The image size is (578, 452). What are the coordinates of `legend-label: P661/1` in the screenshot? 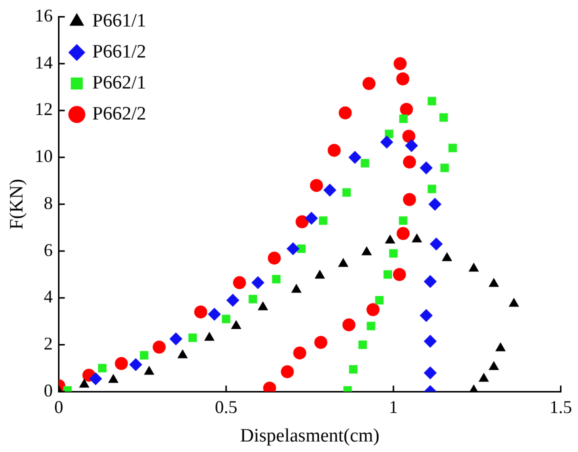 It's located at (119, 21).